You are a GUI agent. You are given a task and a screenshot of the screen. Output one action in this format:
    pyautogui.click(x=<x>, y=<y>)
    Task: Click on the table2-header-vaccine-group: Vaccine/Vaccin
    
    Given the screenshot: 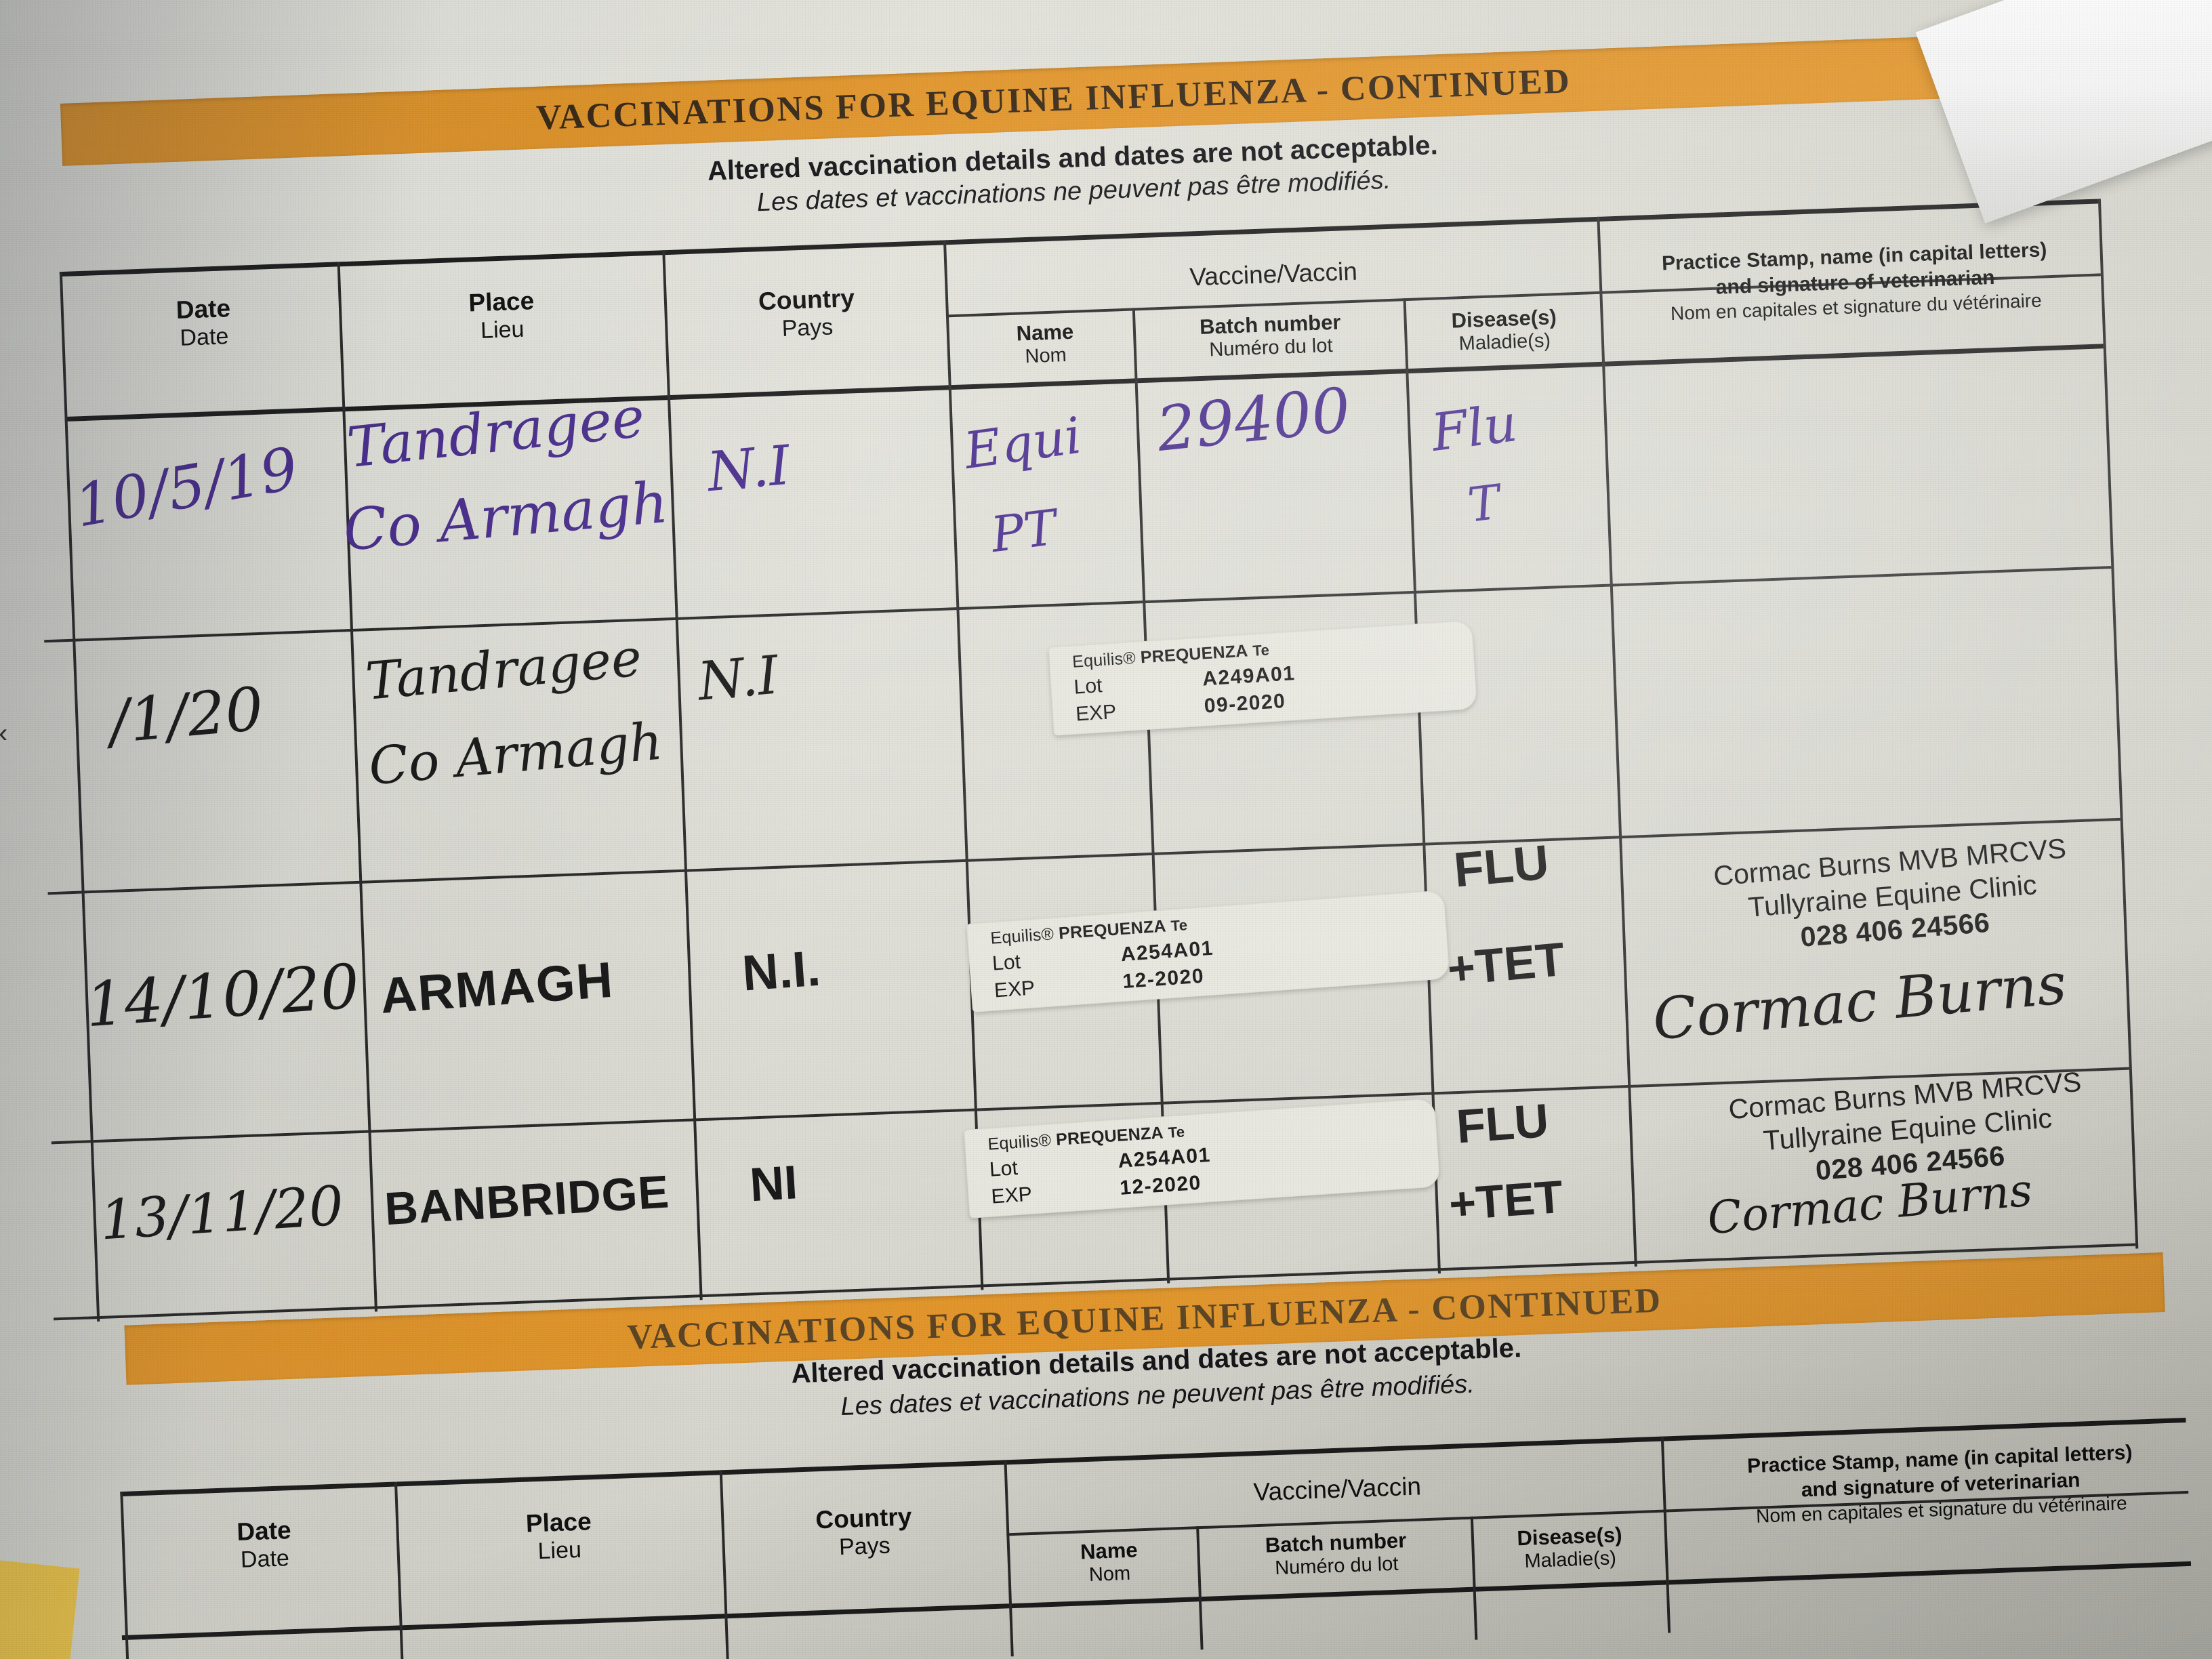 What is the action you would take?
    pyautogui.click(x=1337, y=1490)
    